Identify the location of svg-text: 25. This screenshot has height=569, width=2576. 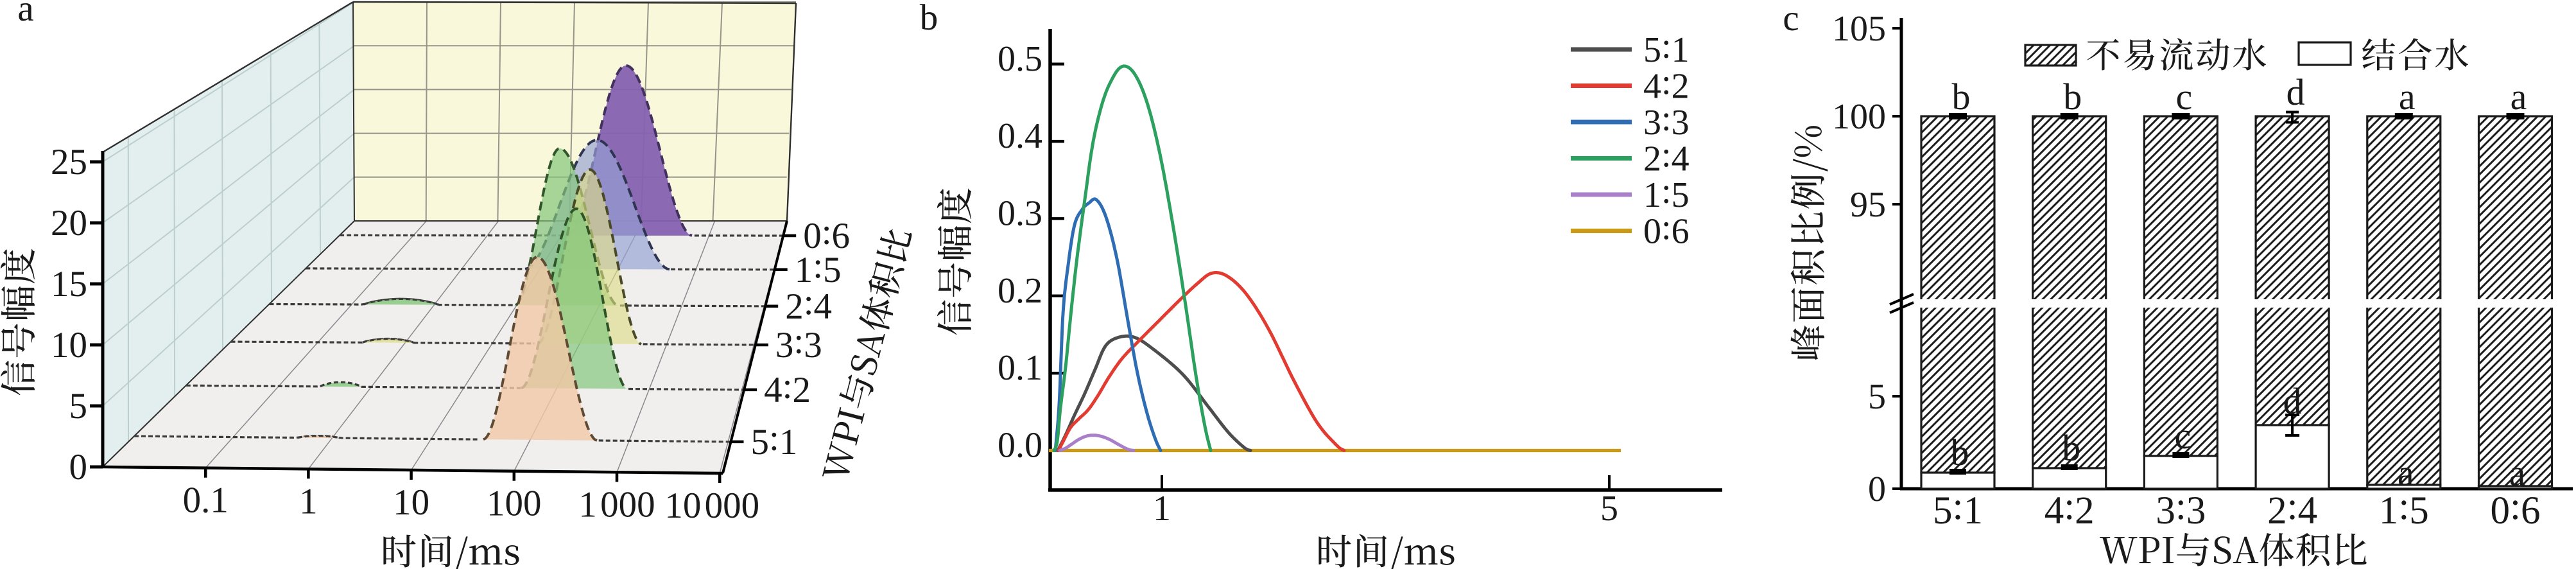
(69, 162).